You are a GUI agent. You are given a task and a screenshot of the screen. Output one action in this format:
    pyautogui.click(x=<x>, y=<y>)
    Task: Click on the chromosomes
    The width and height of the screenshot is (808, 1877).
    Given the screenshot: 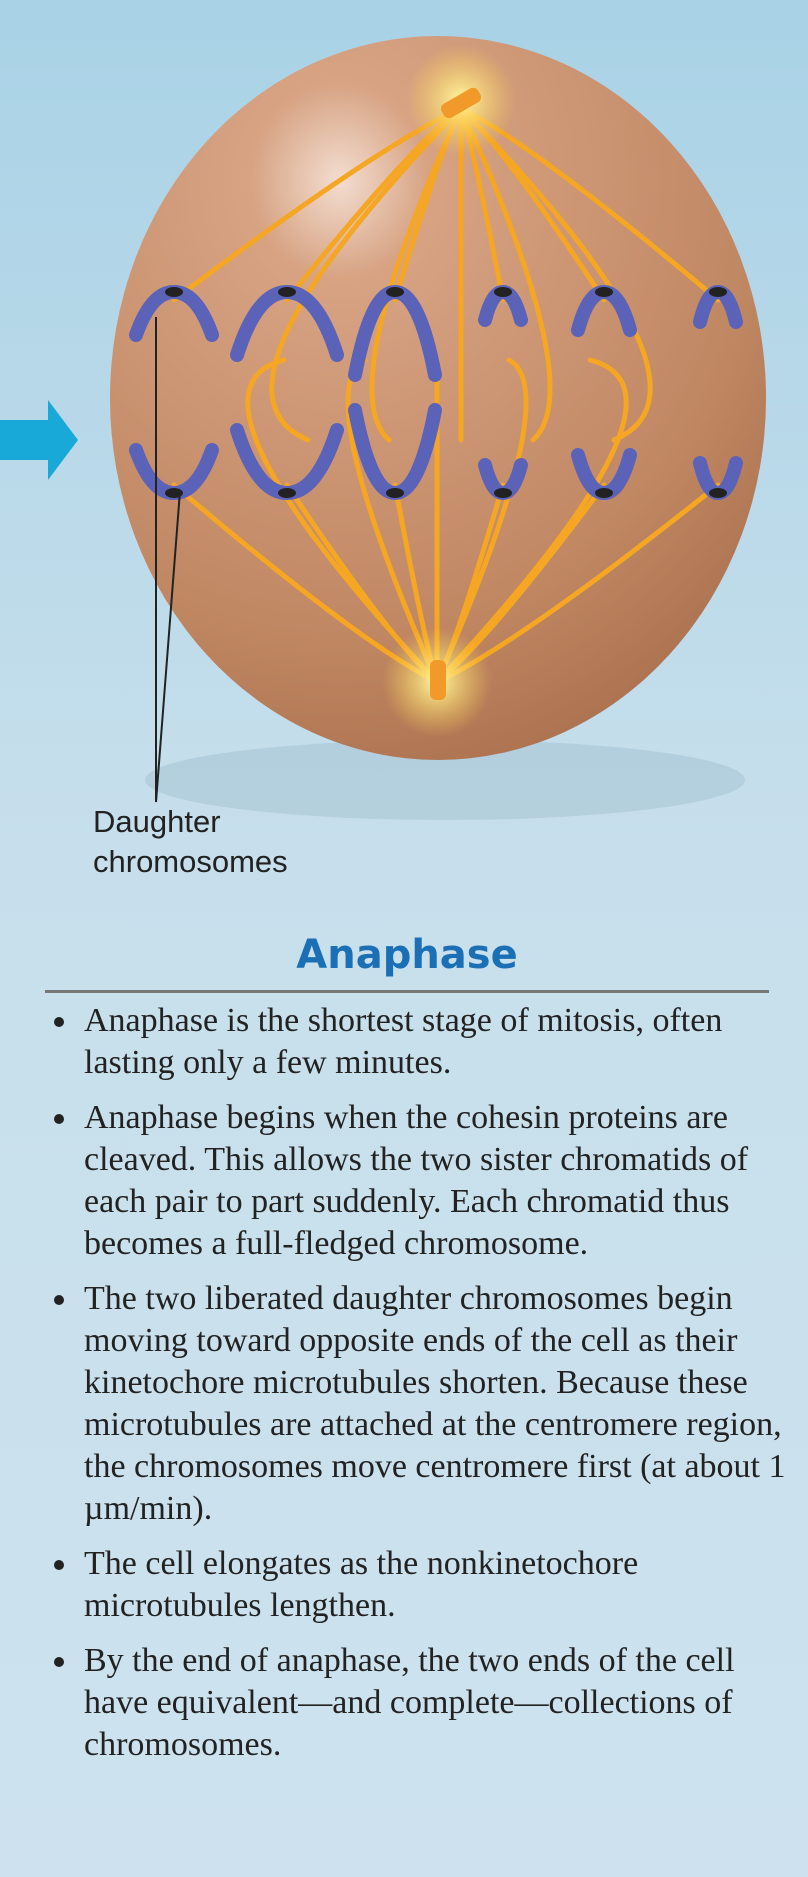 What is the action you would take?
    pyautogui.click(x=436, y=392)
    